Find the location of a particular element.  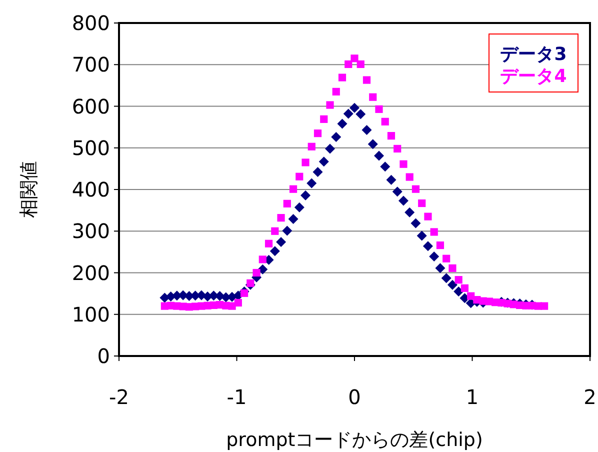

x-tick-label: 2 is located at coordinates (590, 397).